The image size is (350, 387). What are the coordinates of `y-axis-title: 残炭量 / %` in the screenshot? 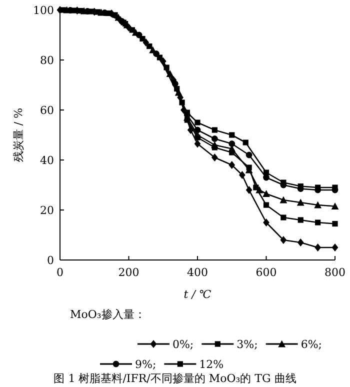 It's located at (18, 135).